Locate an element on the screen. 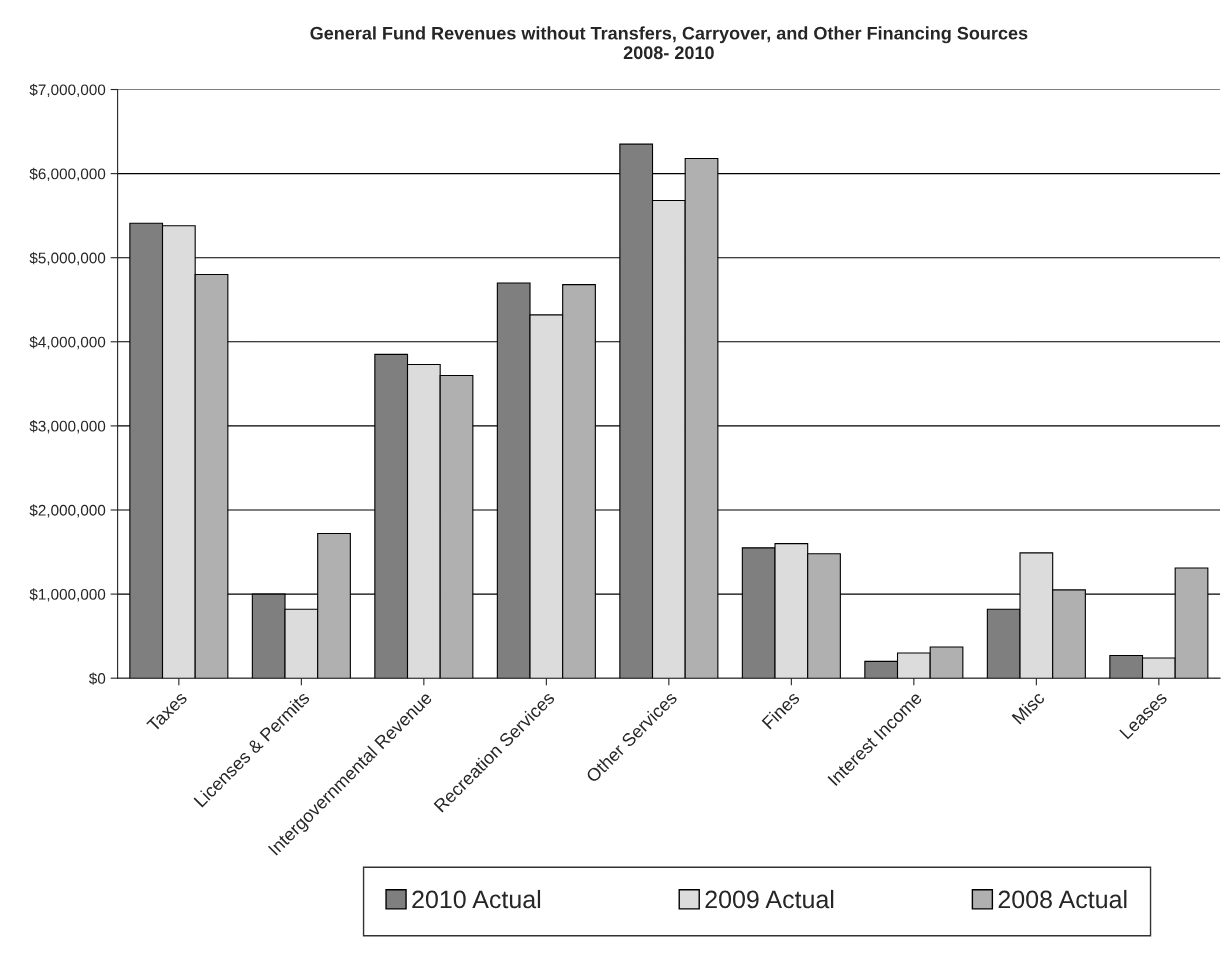 The width and height of the screenshot is (1225, 973). y-tick-label: $5,000,000 is located at coordinates (67, 258).